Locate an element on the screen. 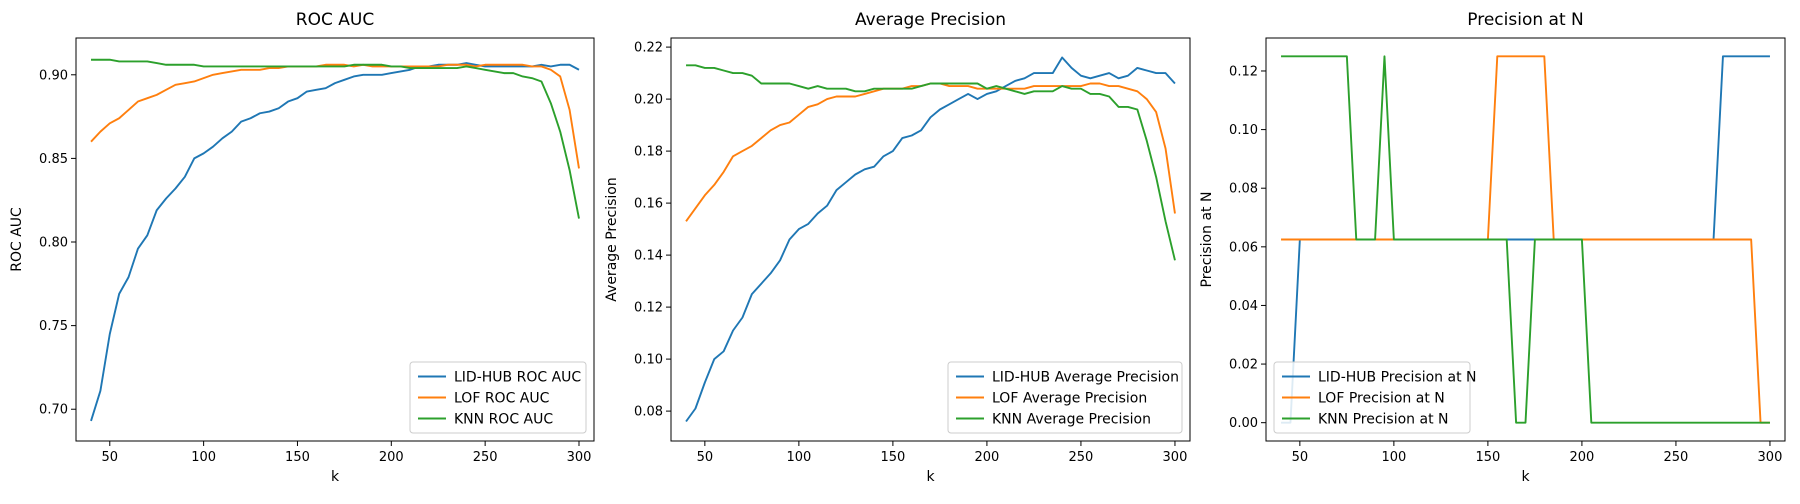 This screenshot has width=1800, height=504. y-tick-label: 0.20 is located at coordinates (648, 100).